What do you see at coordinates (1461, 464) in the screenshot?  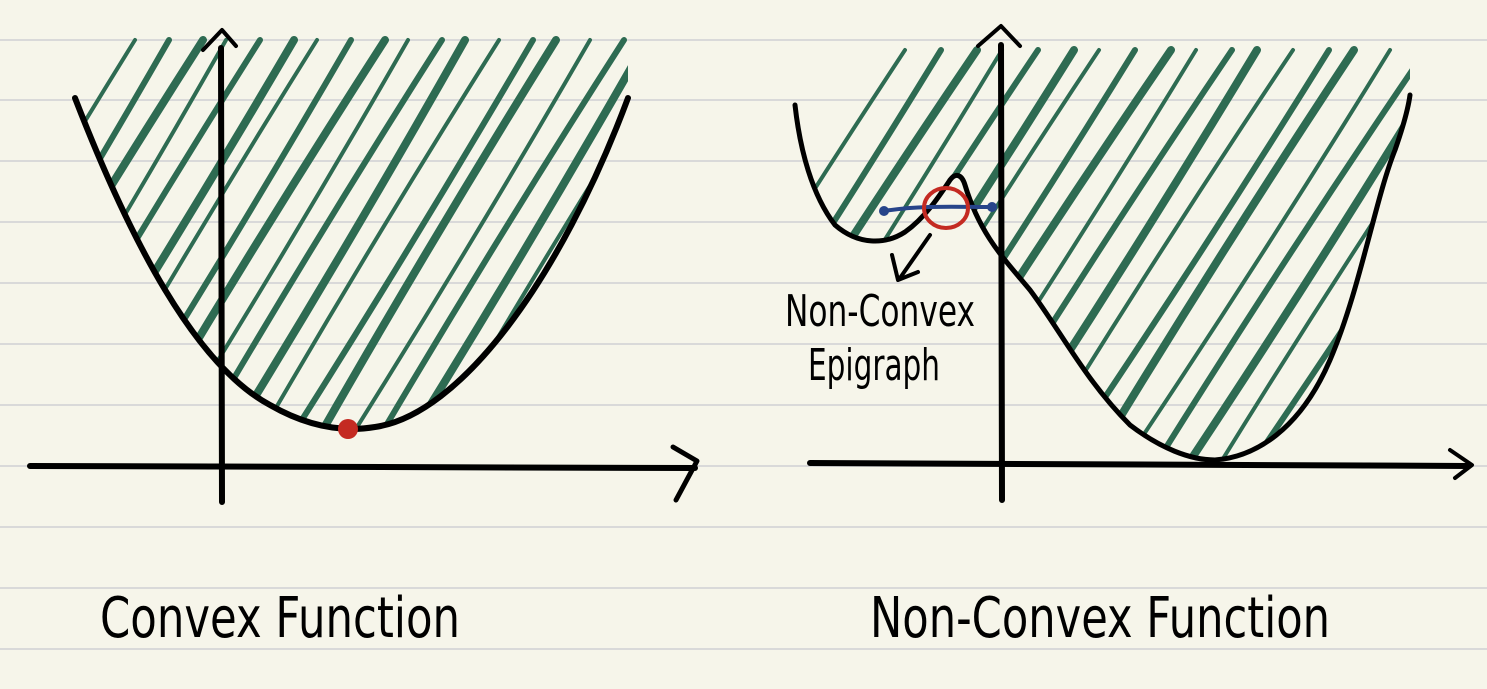 I see `nonconvex-x-axis-arrowhead` at bounding box center [1461, 464].